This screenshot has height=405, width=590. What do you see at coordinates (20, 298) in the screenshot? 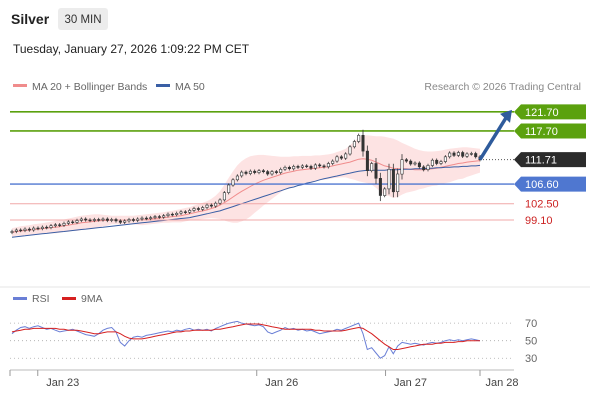
I see `rsi-legend-swatch` at bounding box center [20, 298].